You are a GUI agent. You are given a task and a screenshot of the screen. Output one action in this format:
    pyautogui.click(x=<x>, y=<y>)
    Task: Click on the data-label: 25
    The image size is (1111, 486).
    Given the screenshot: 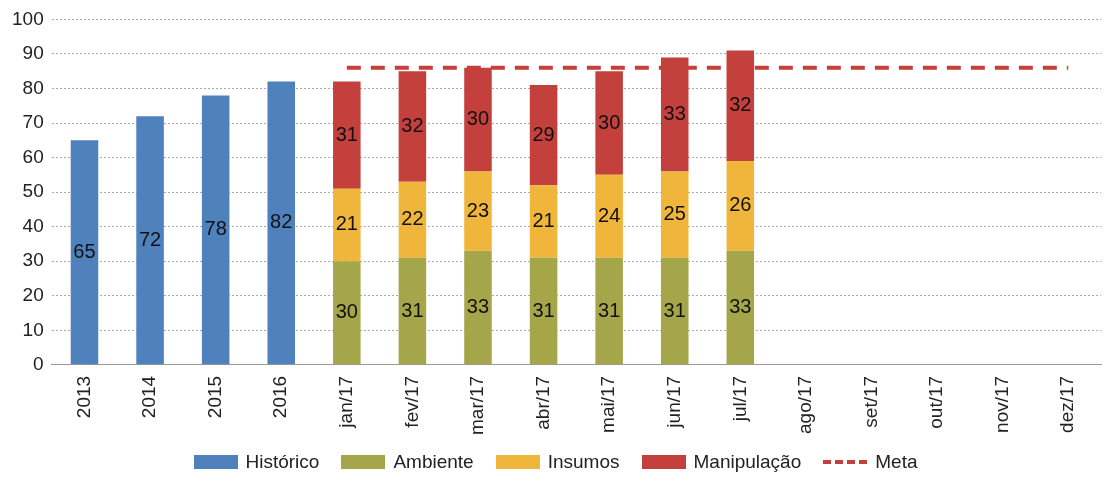 What is the action you would take?
    pyautogui.click(x=674, y=213)
    